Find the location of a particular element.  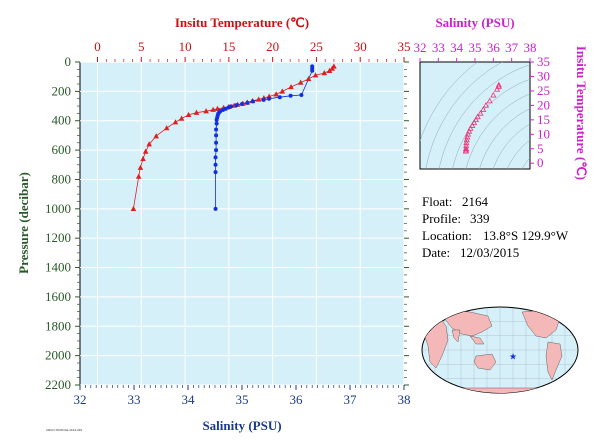

temp-tick-label: 15 is located at coordinates (228, 46).